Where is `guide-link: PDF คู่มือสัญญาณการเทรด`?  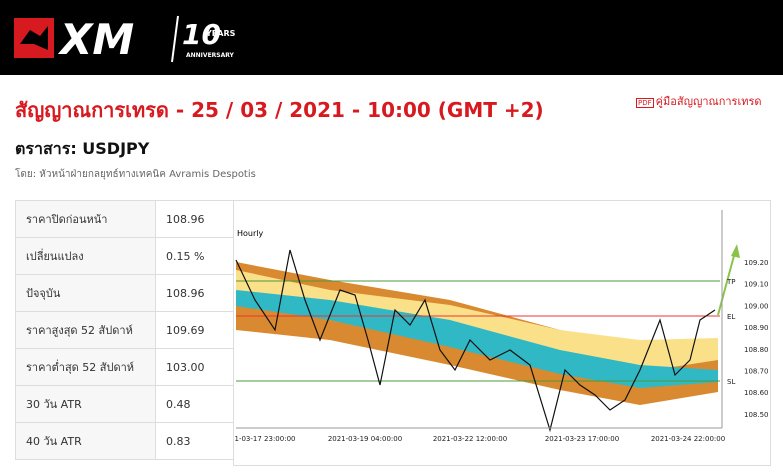 guide-link: PDF คู่มือสัญญาณการเทรด is located at coordinates (699, 101).